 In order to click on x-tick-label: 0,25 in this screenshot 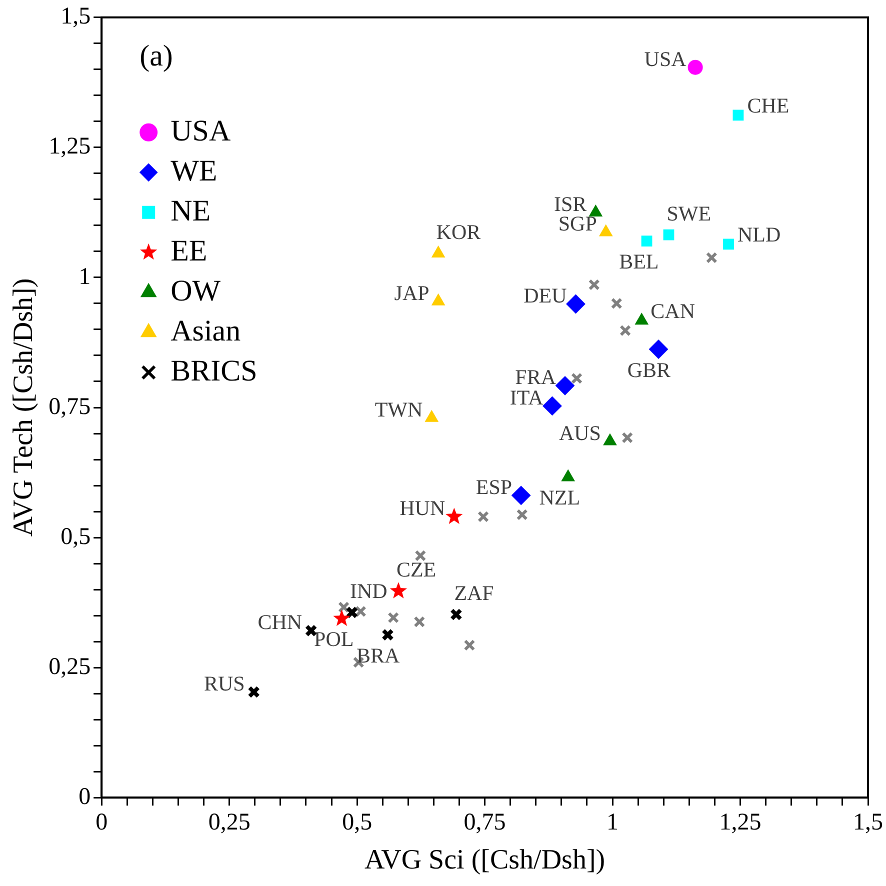, I will do `click(229, 822)`.